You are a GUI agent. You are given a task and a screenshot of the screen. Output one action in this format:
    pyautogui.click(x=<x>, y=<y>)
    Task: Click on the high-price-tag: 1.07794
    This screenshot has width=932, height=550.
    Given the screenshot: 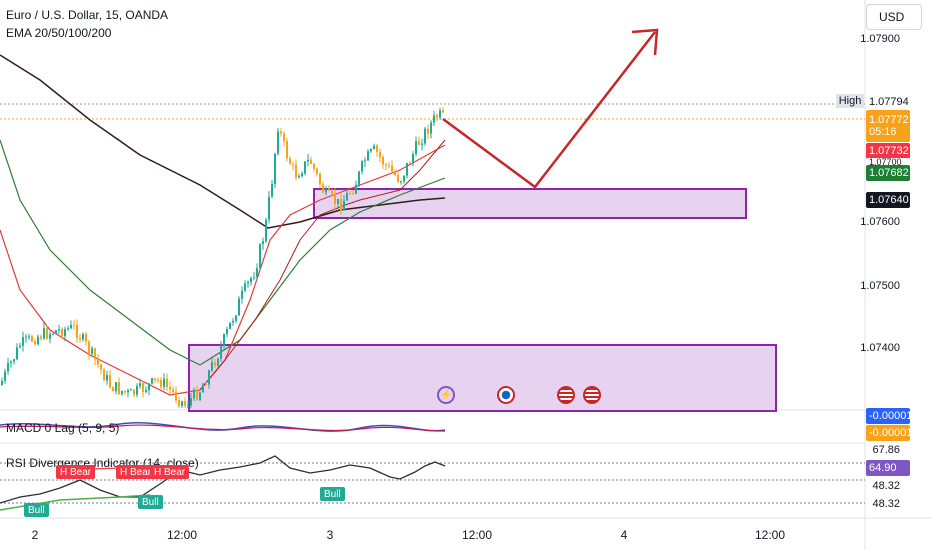 What is the action you would take?
    pyautogui.click(x=888, y=102)
    